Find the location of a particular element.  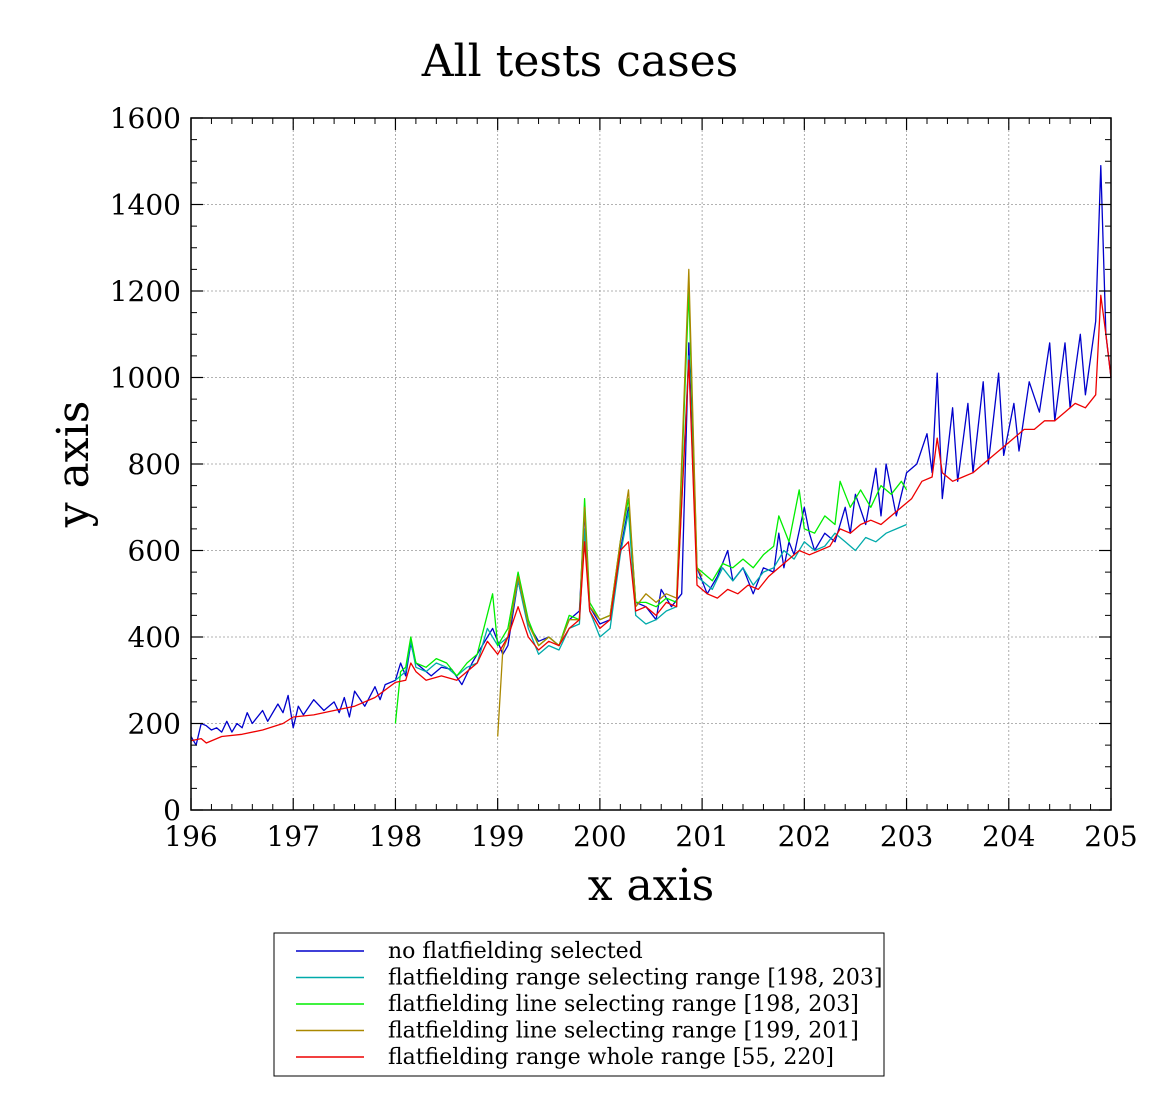

y-tick-label: 400 is located at coordinates (154, 637).